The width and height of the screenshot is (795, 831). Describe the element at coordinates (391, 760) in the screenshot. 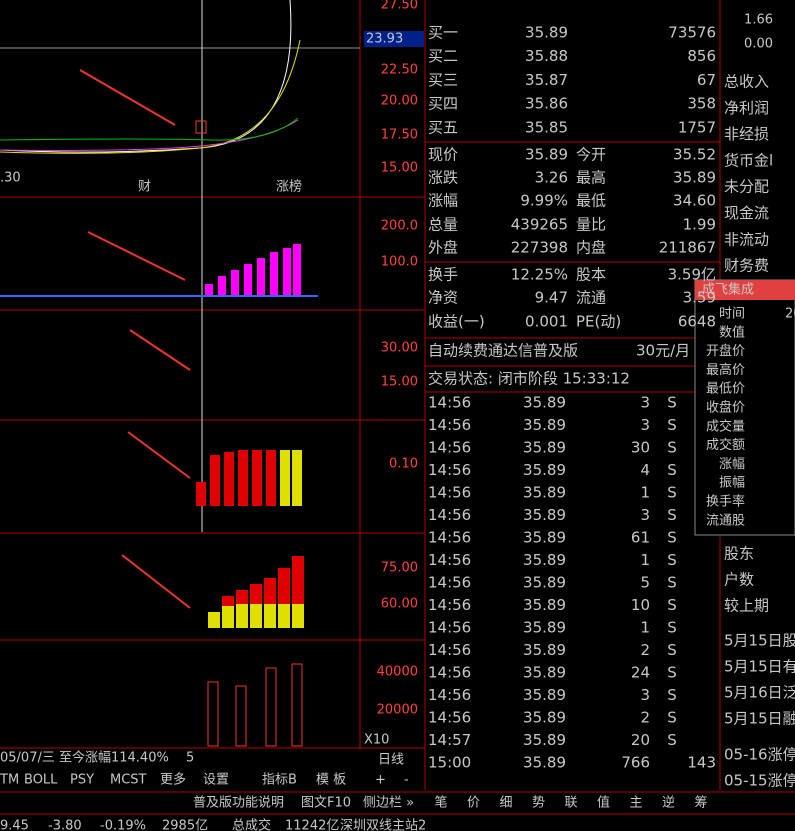

I see `period: 日线` at that location.